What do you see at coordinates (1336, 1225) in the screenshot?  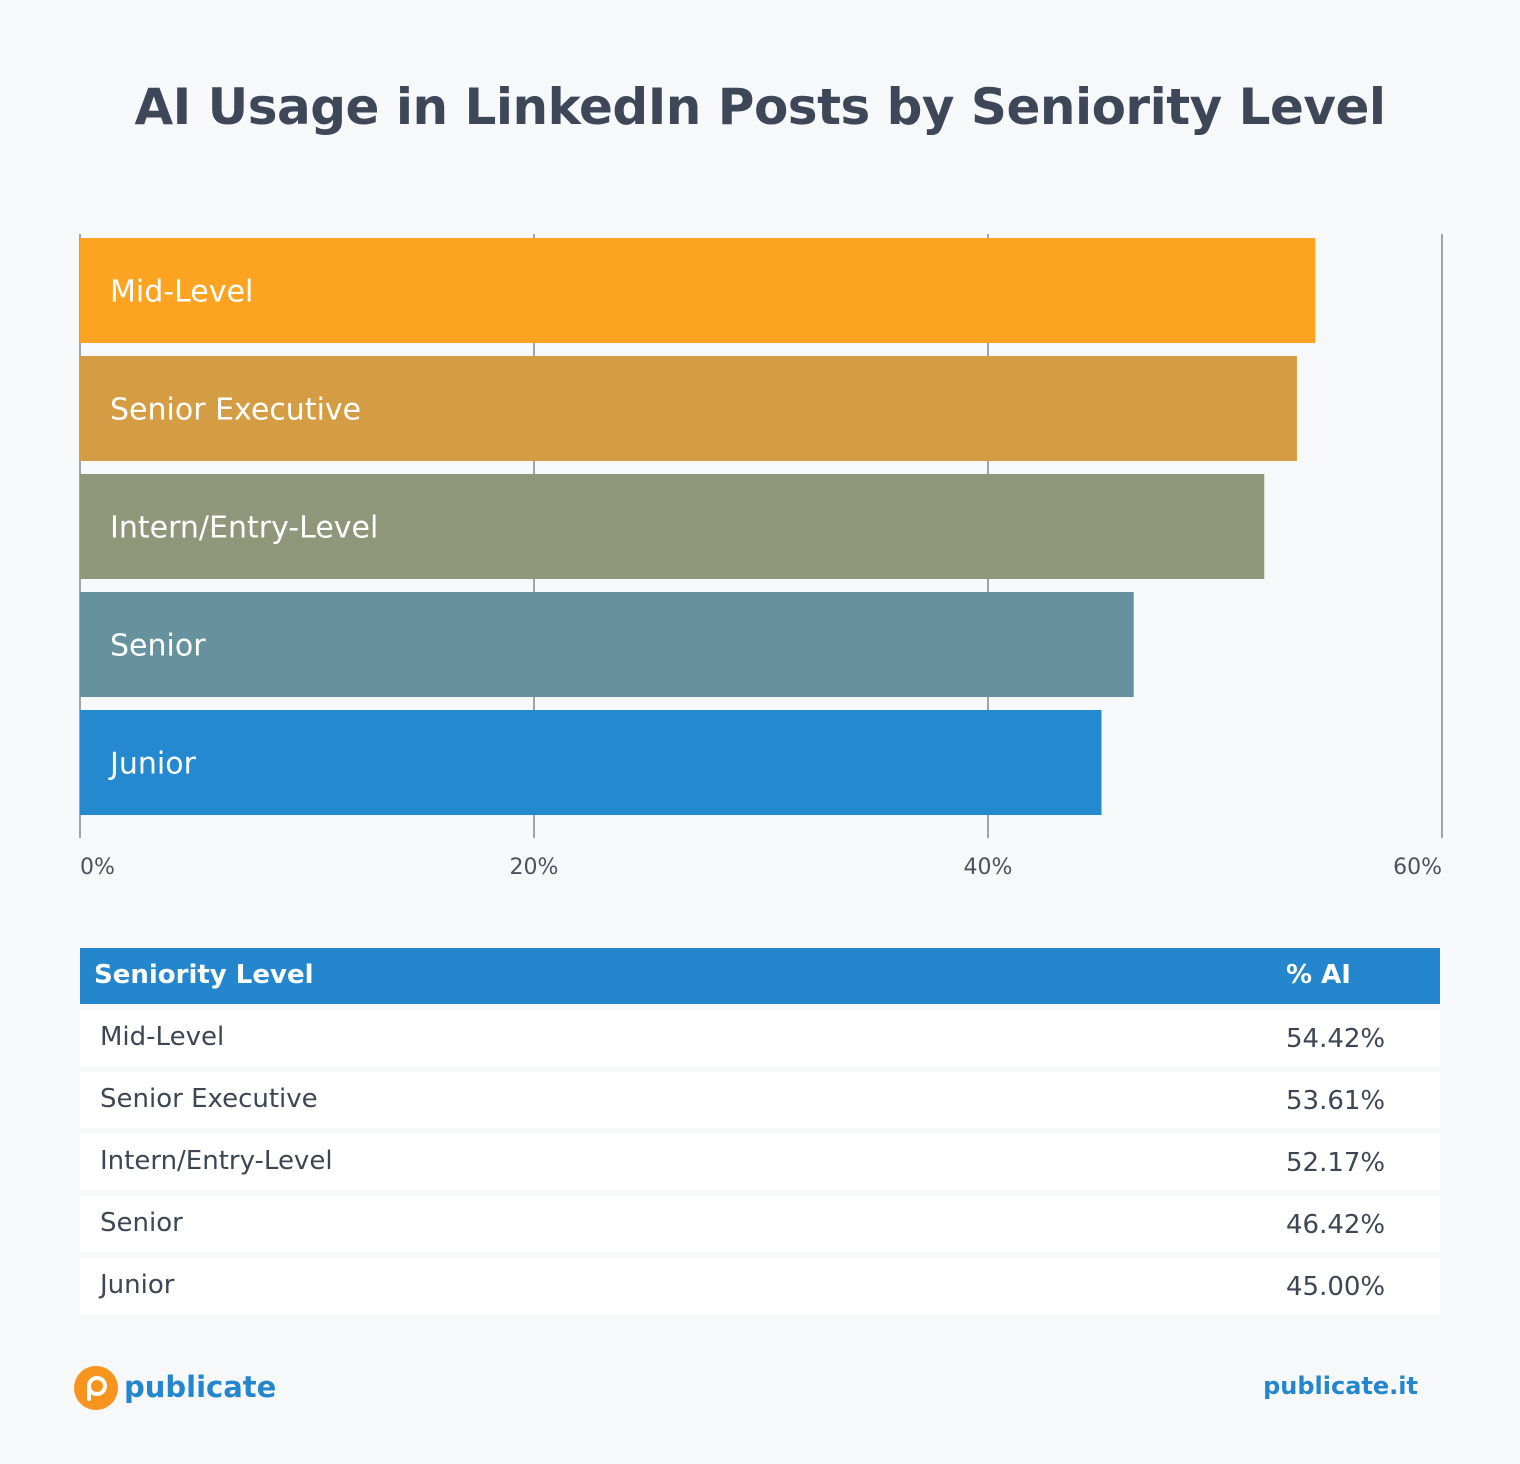 I see `row-percent-cell: 46.42%` at bounding box center [1336, 1225].